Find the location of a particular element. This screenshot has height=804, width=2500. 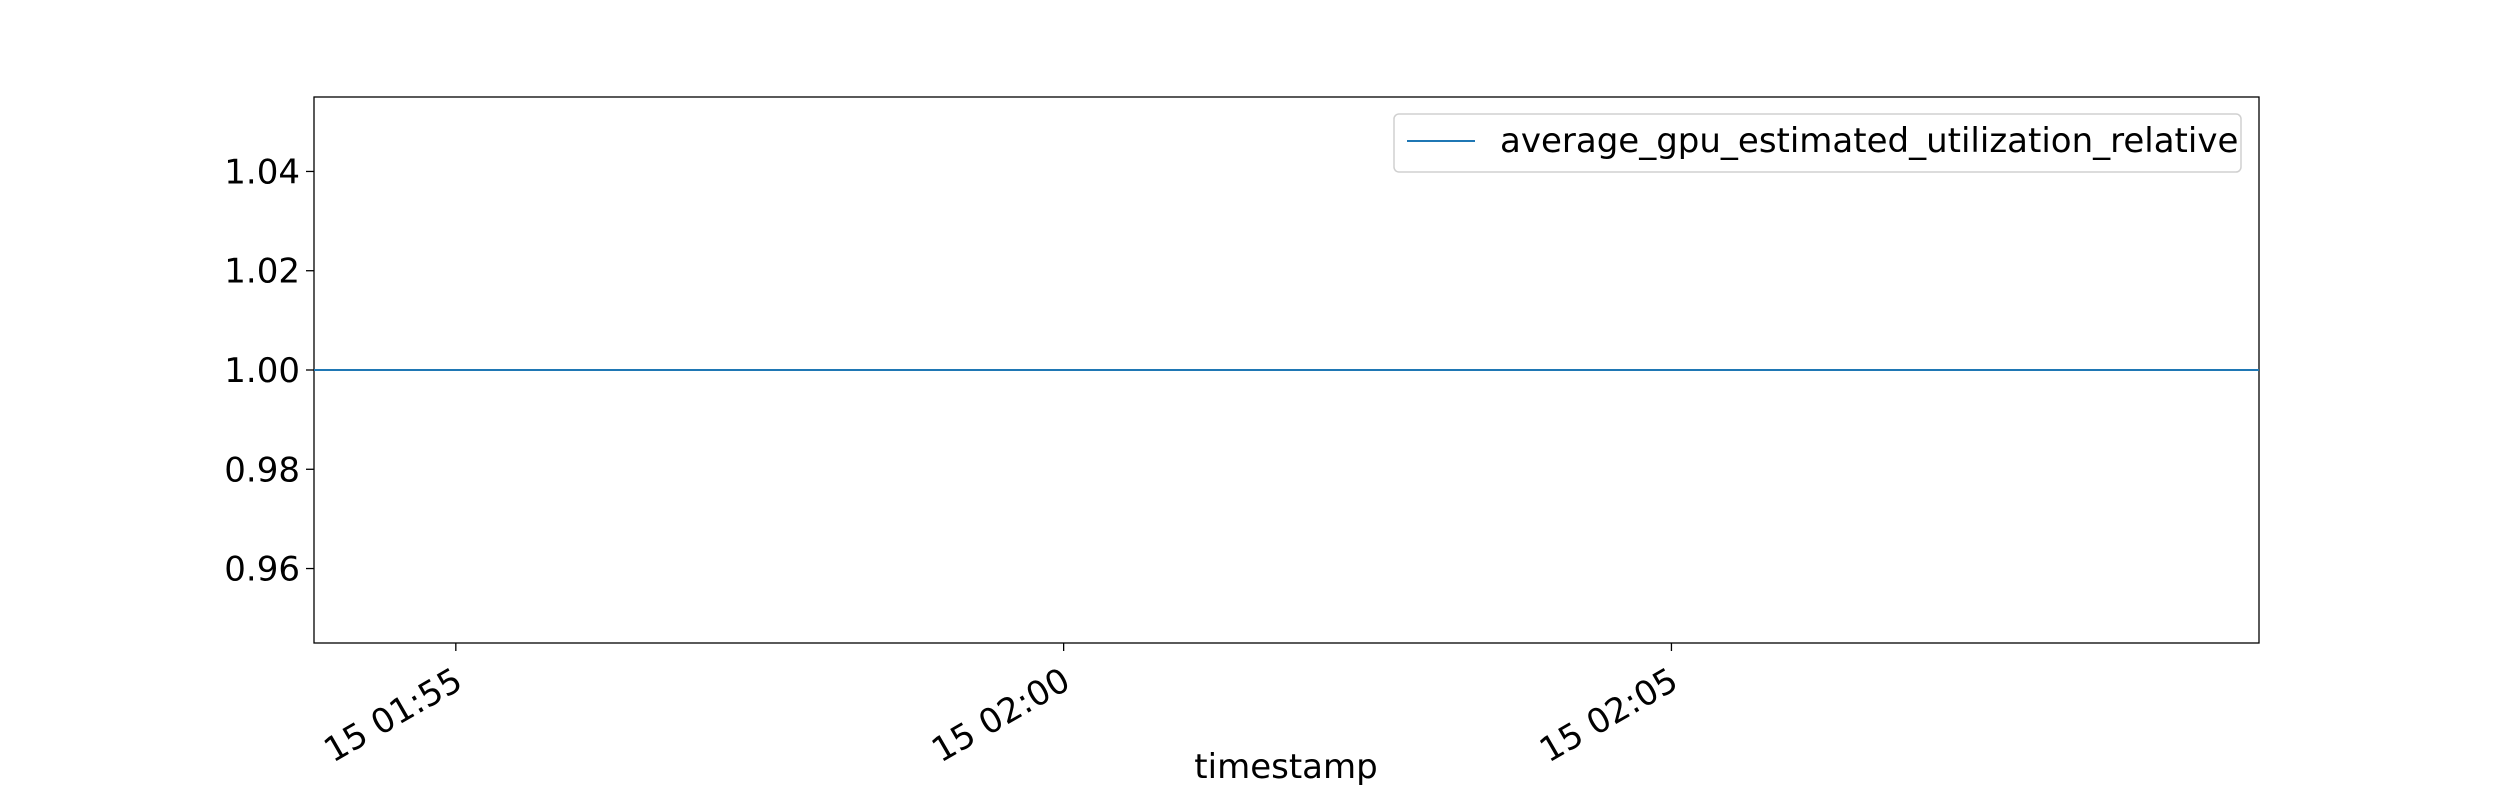

y-tick-label: 0.96 is located at coordinates (262, 570).